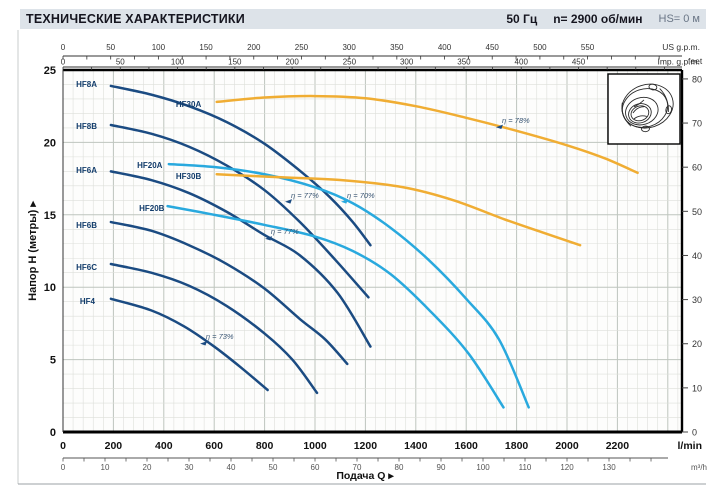 This screenshot has width=717, height=500. Describe the element at coordinates (214, 446) in the screenshot. I see `tick-label: 600` at that location.